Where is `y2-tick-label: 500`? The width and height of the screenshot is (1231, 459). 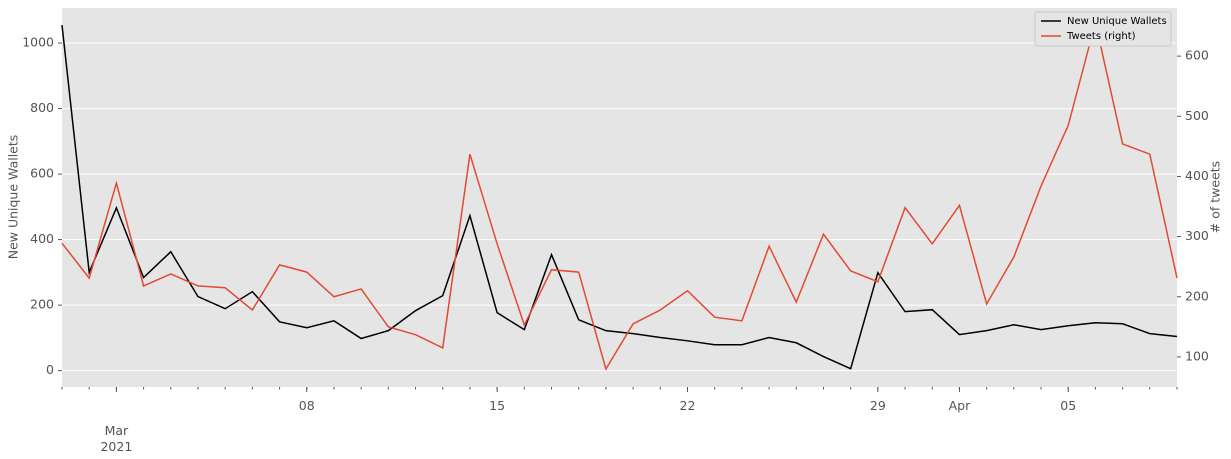 y2-tick-label: 500 is located at coordinates (1197, 115).